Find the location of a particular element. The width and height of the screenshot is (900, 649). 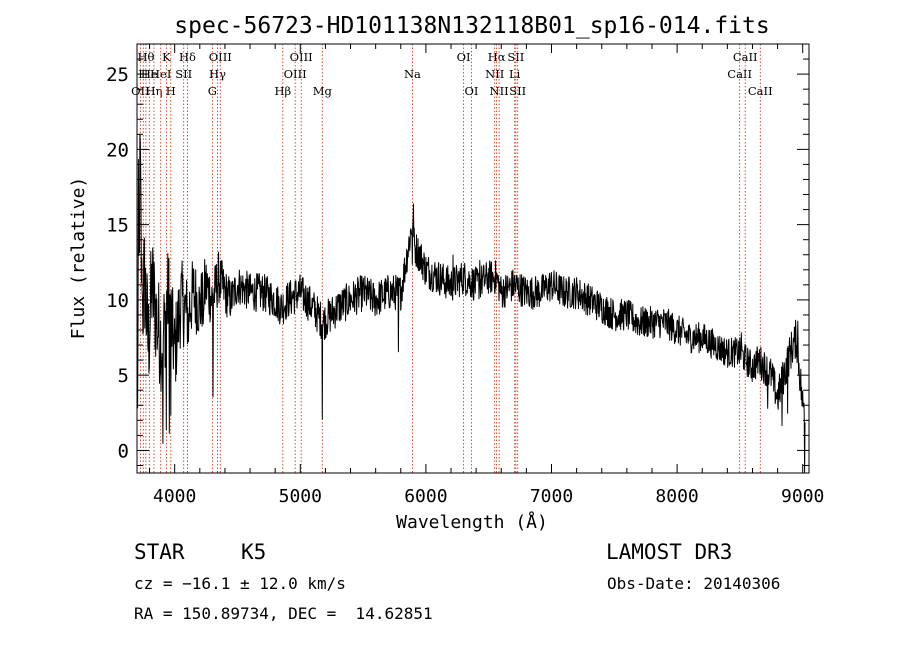

line-marker-label: Hθ is located at coordinates (145, 57).